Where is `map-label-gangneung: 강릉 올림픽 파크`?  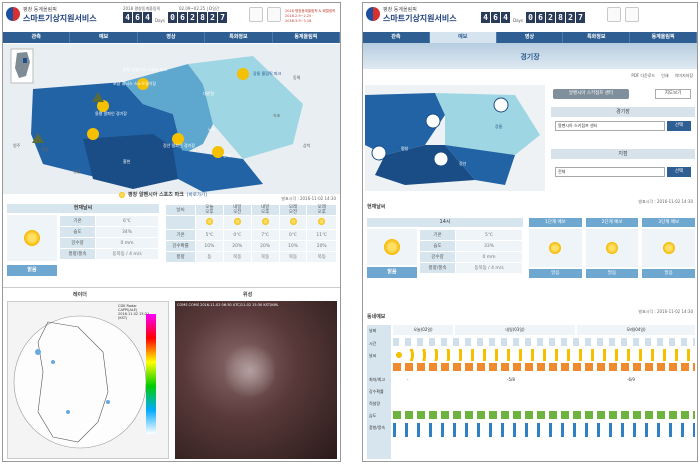
map-label-gangneung: 강릉 올림픽 파크 is located at coordinates (267, 73).